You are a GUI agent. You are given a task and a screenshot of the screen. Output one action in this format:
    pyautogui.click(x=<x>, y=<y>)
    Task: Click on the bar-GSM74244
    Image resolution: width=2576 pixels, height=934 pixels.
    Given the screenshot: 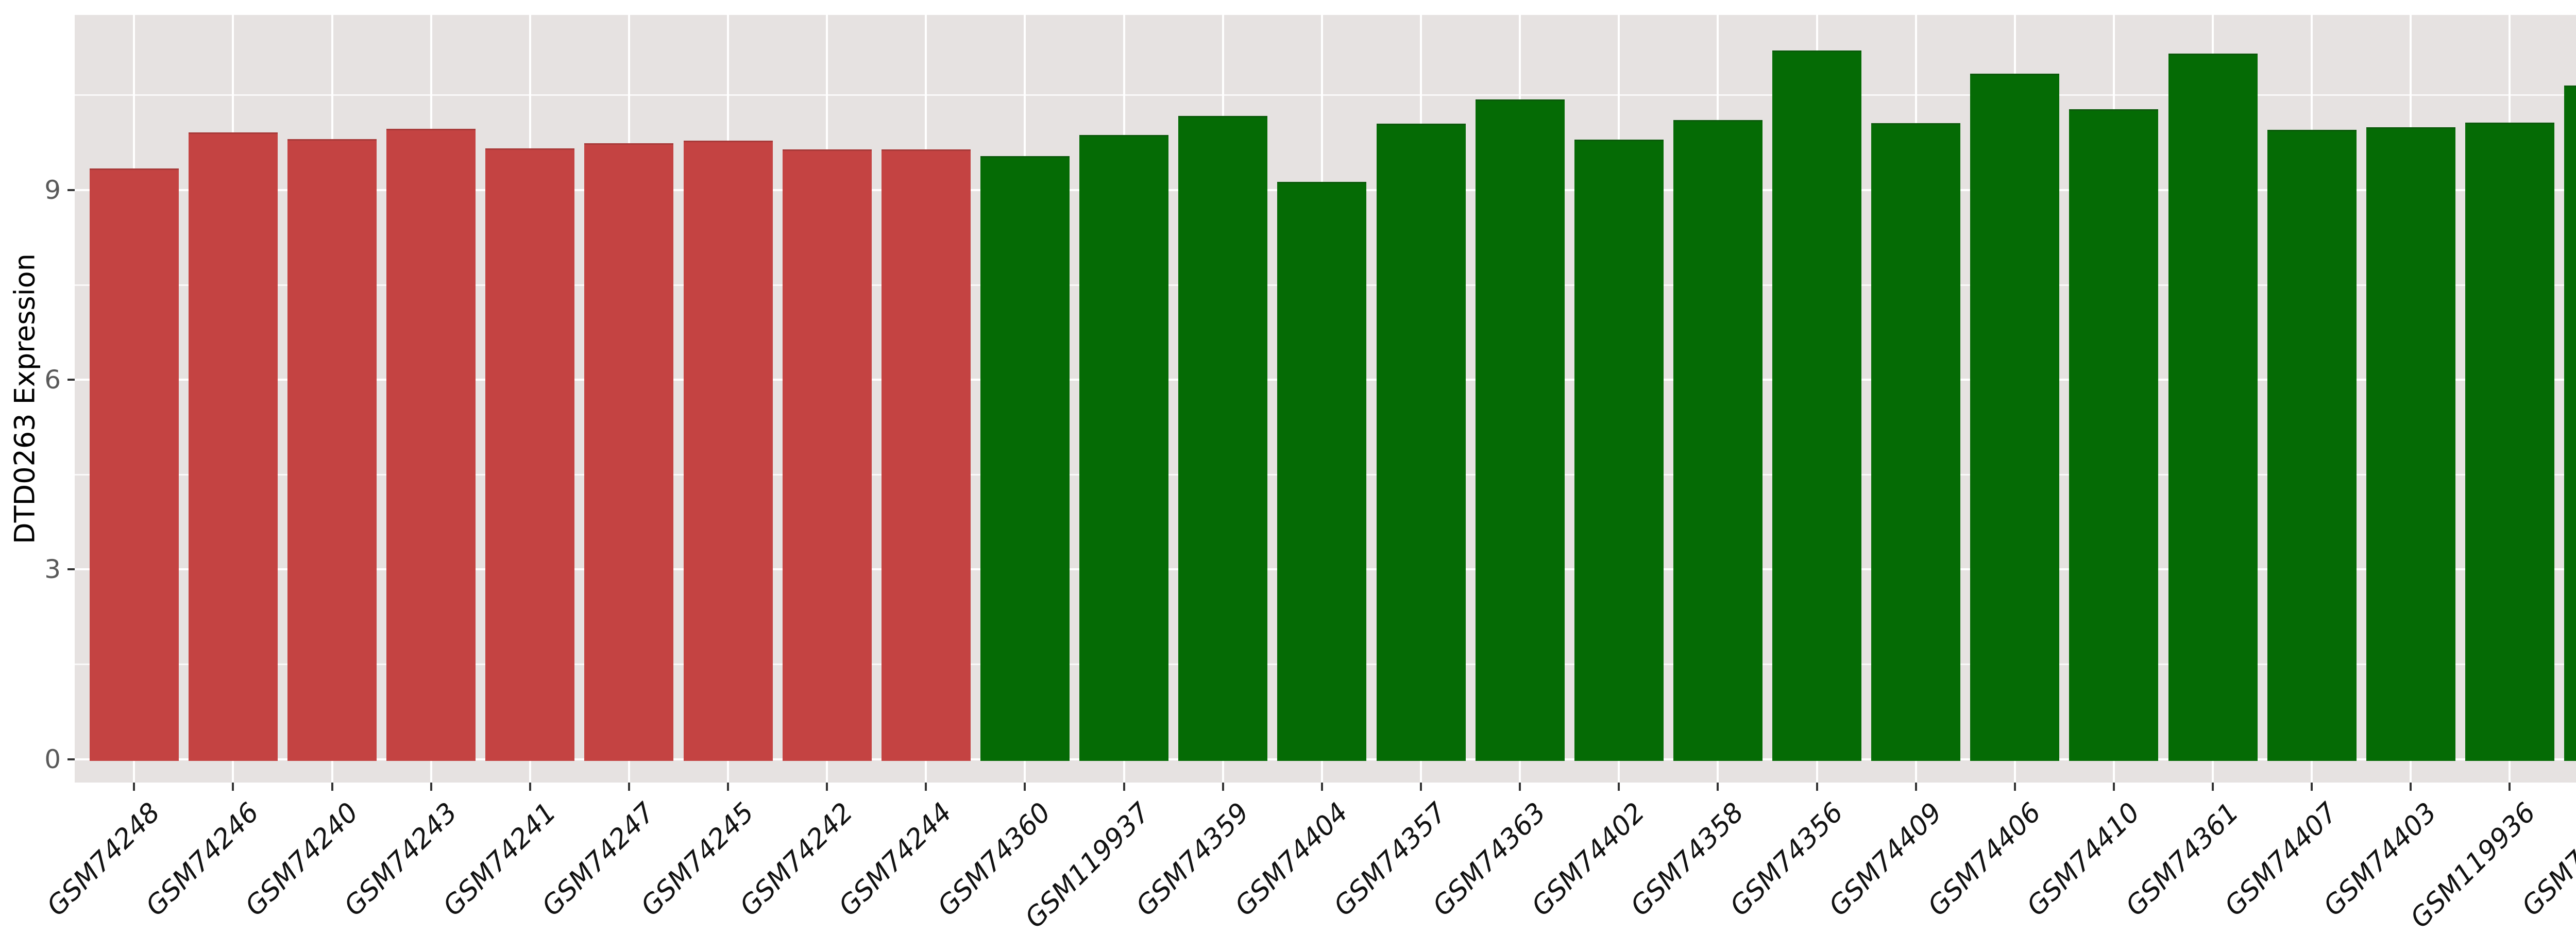 What is the action you would take?
    pyautogui.click(x=926, y=455)
    